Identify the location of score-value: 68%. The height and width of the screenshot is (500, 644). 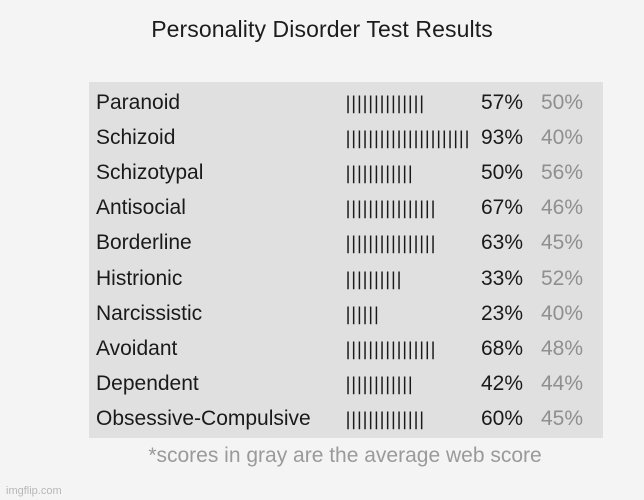
(502, 348).